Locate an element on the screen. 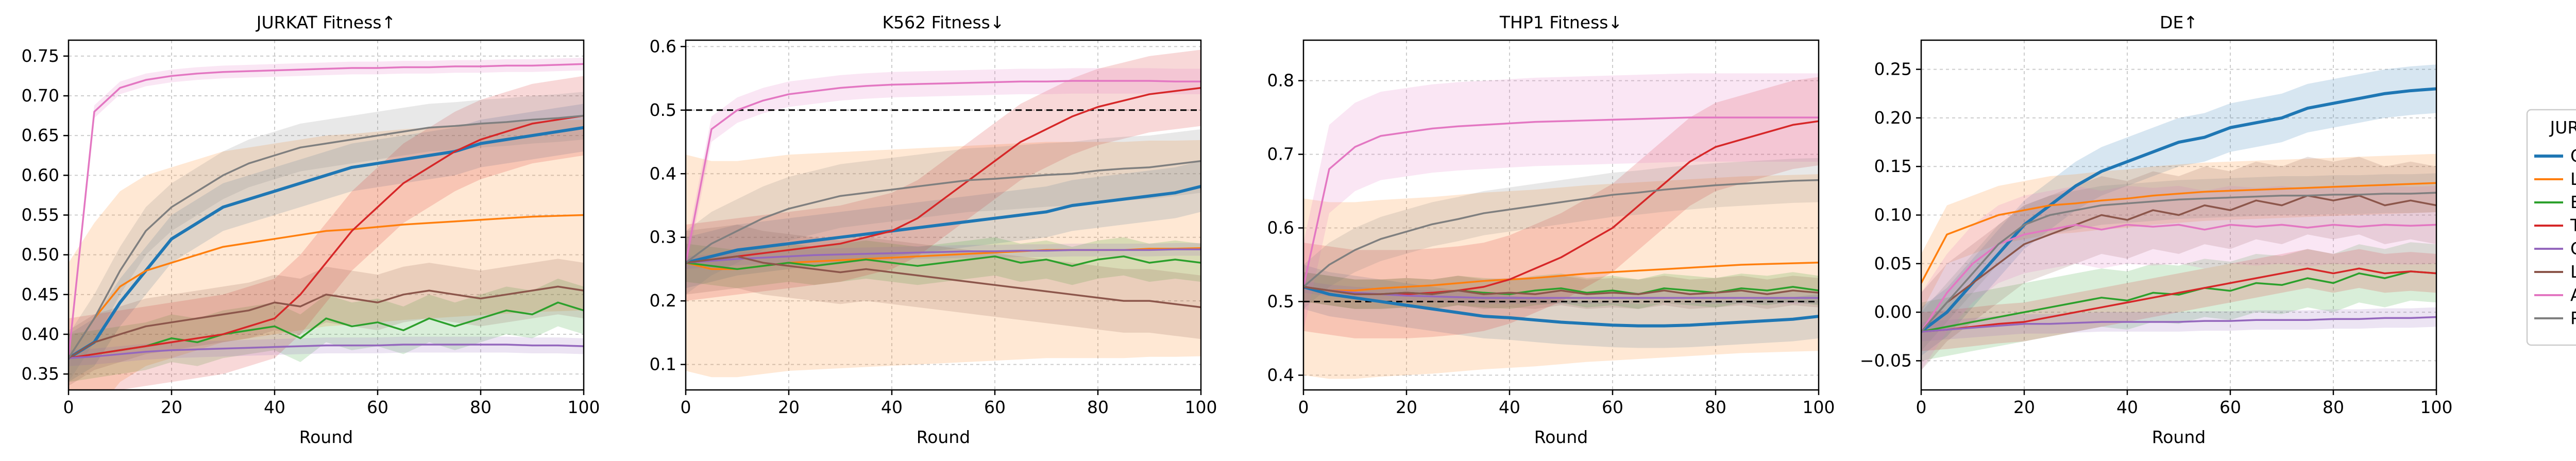 The image size is (2576, 461). x-tick-label: 100 is located at coordinates (1201, 407).